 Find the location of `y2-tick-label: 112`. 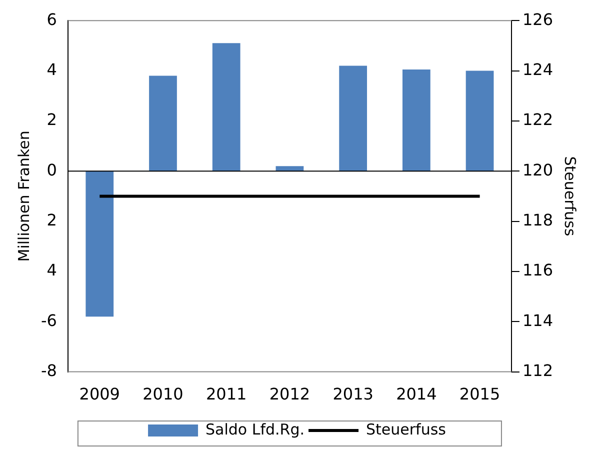

y2-tick-label: 112 is located at coordinates (538, 370).